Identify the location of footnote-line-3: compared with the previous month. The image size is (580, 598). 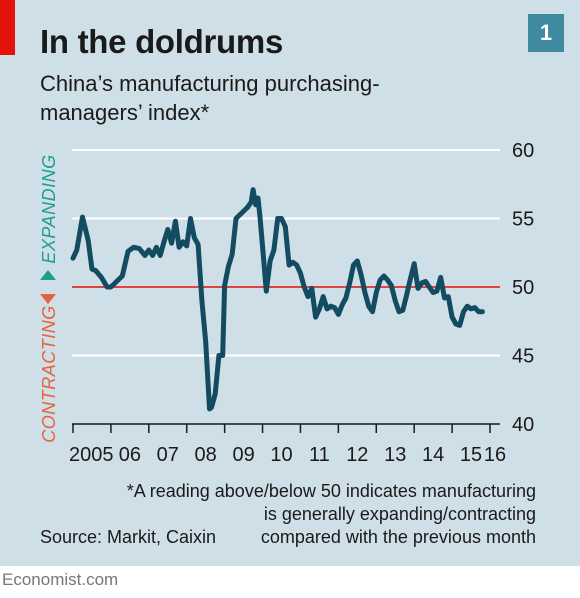
(398, 537).